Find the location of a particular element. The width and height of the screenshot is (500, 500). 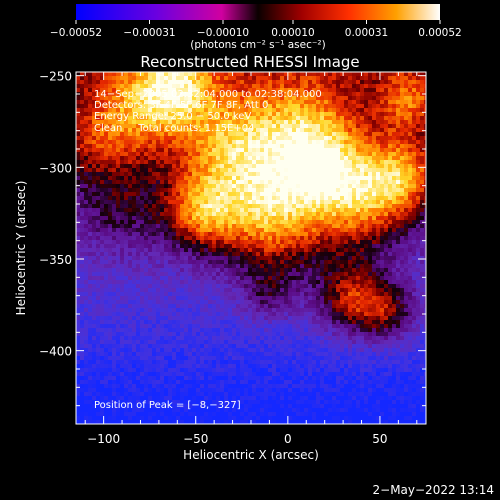

colorbar-tick-label: 0.00052 is located at coordinates (439, 33).